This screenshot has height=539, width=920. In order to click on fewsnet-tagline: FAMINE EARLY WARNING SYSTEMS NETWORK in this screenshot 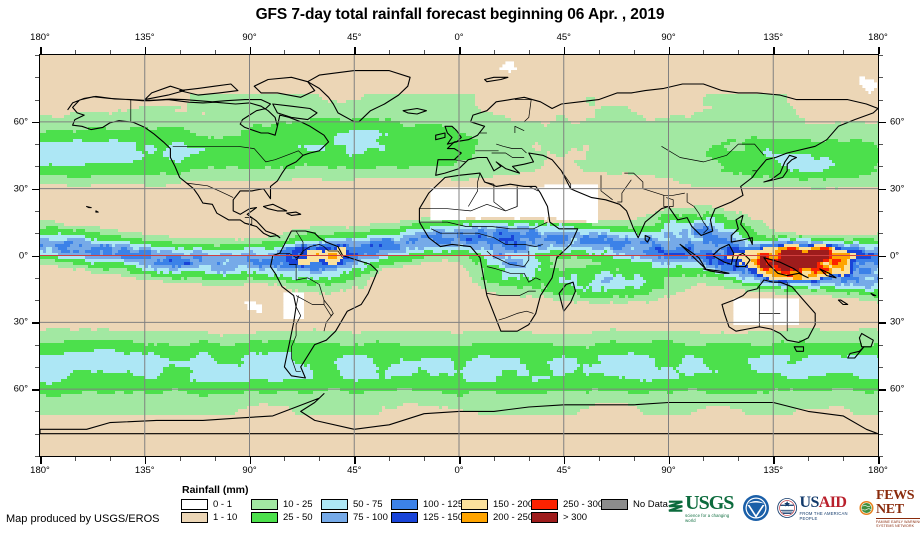, I will do `click(898, 523)`.